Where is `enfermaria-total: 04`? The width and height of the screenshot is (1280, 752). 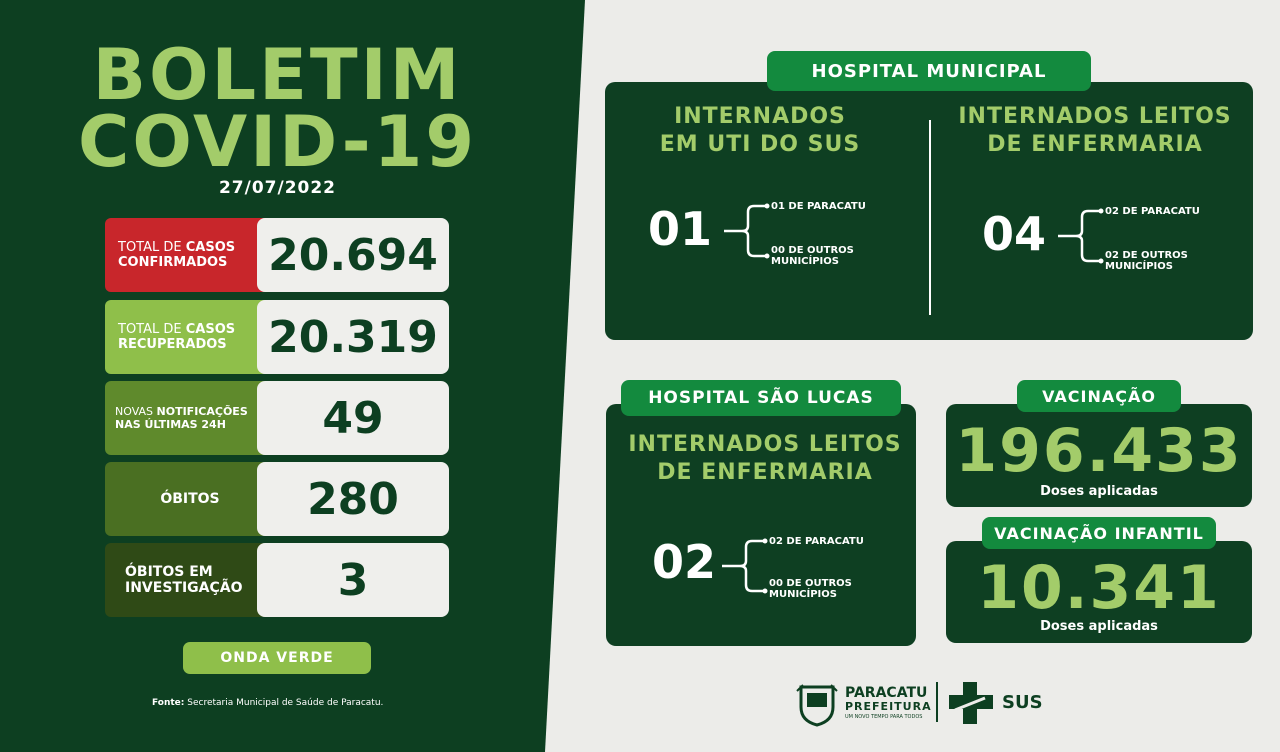
enfermaria-total: 04 is located at coordinates (1014, 234).